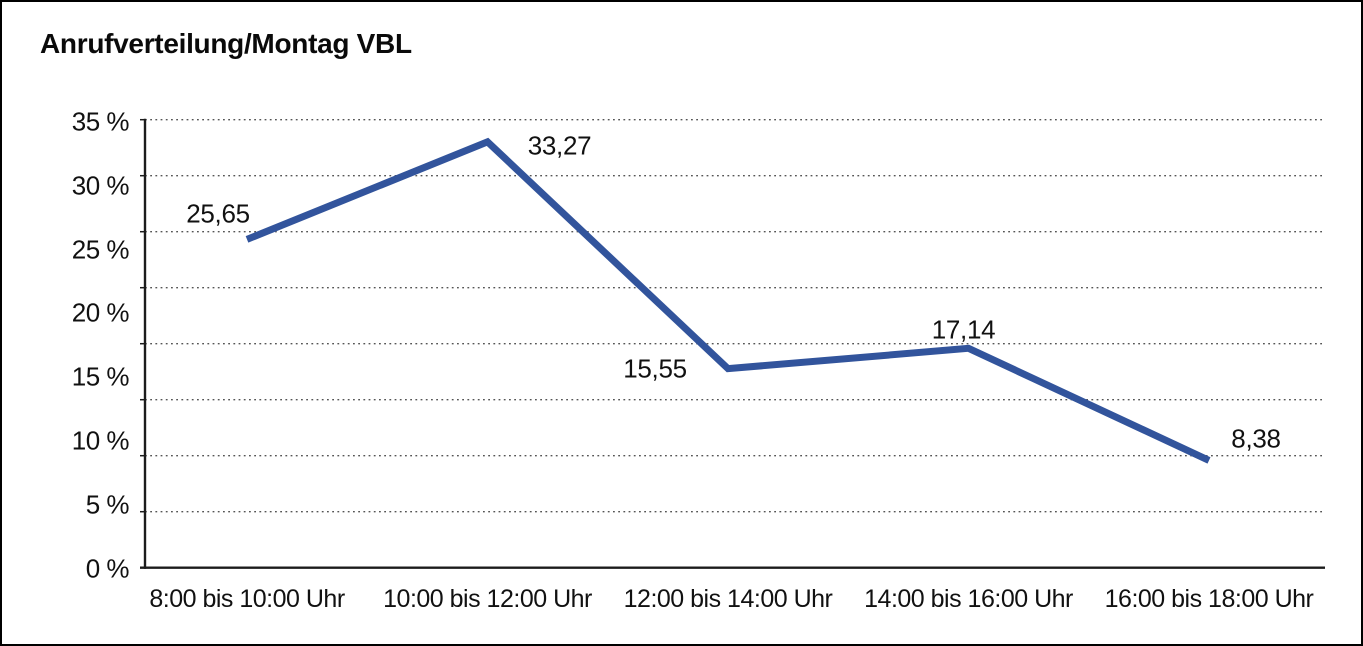 This screenshot has width=1363, height=646. What do you see at coordinates (559, 145) in the screenshot?
I see `data-point-label: 33,27` at bounding box center [559, 145].